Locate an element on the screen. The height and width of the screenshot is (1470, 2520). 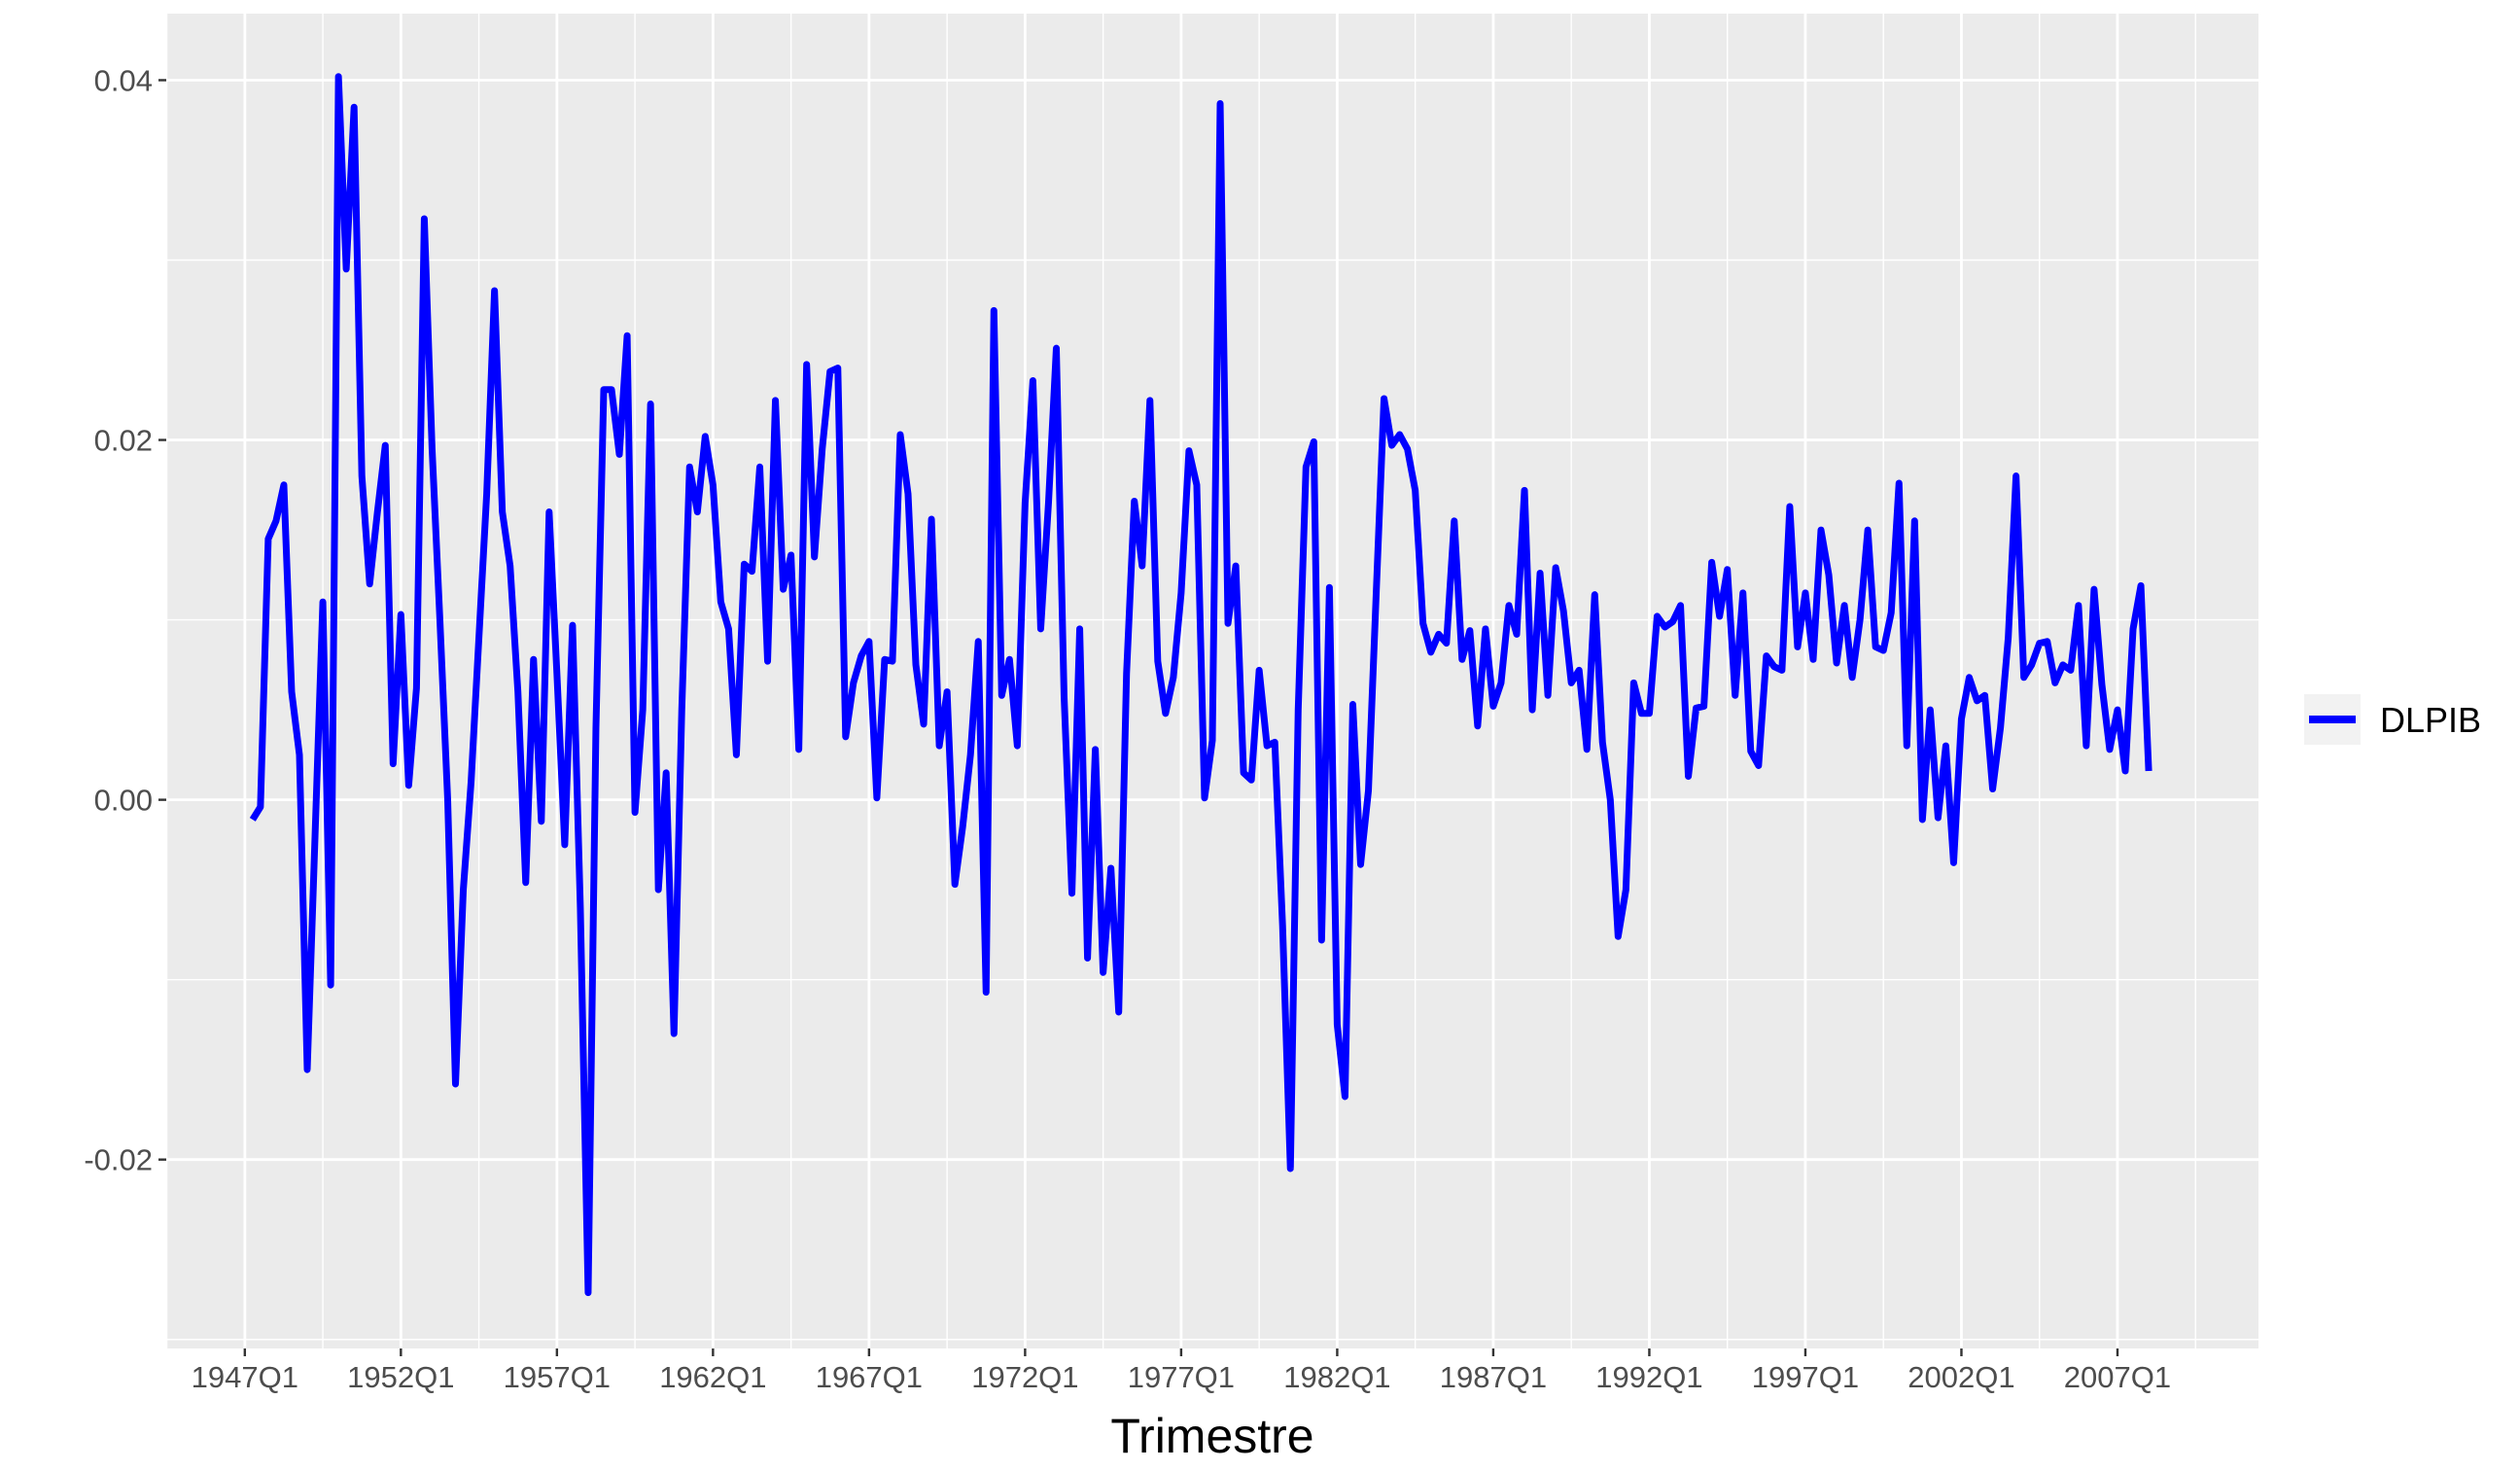
y-tick-label: 0.04 is located at coordinates (123, 80).